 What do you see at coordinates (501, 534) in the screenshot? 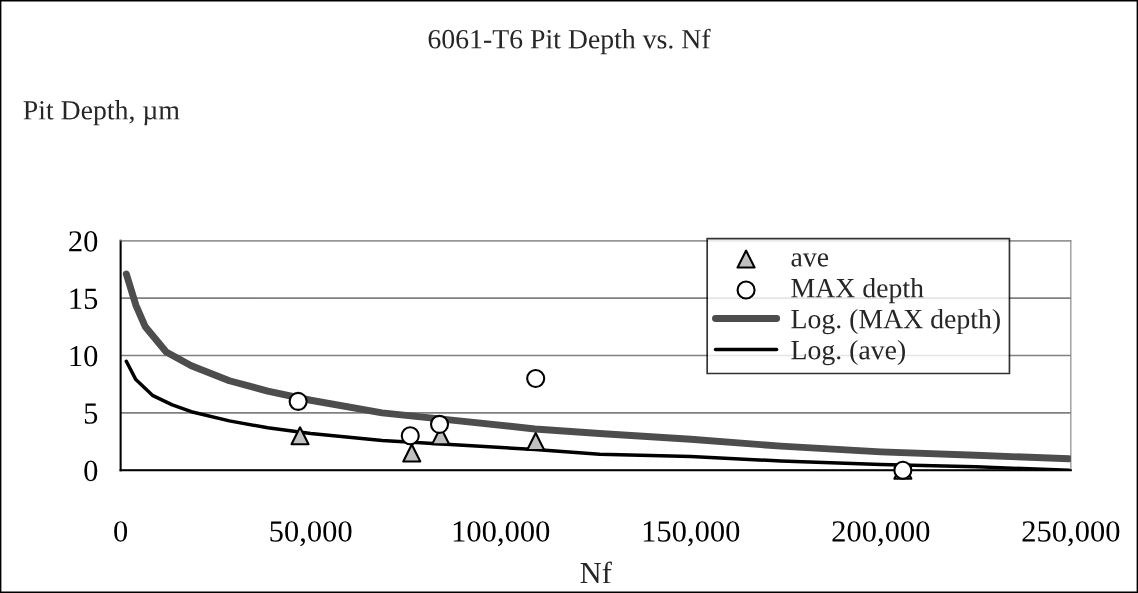
I see `x-tick-label: 100,000` at bounding box center [501, 534].